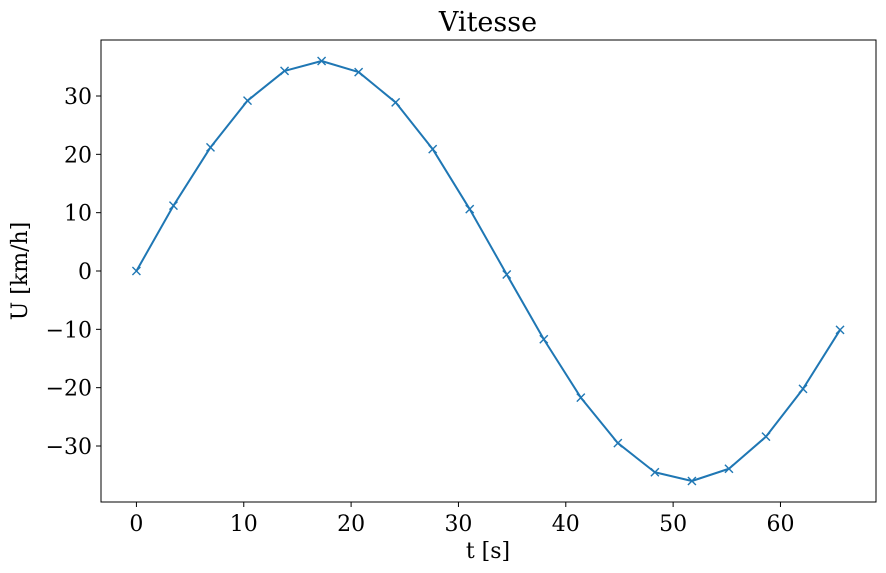 The width and height of the screenshot is (886, 573). I want to click on x-tick-label: 40, so click(566, 524).